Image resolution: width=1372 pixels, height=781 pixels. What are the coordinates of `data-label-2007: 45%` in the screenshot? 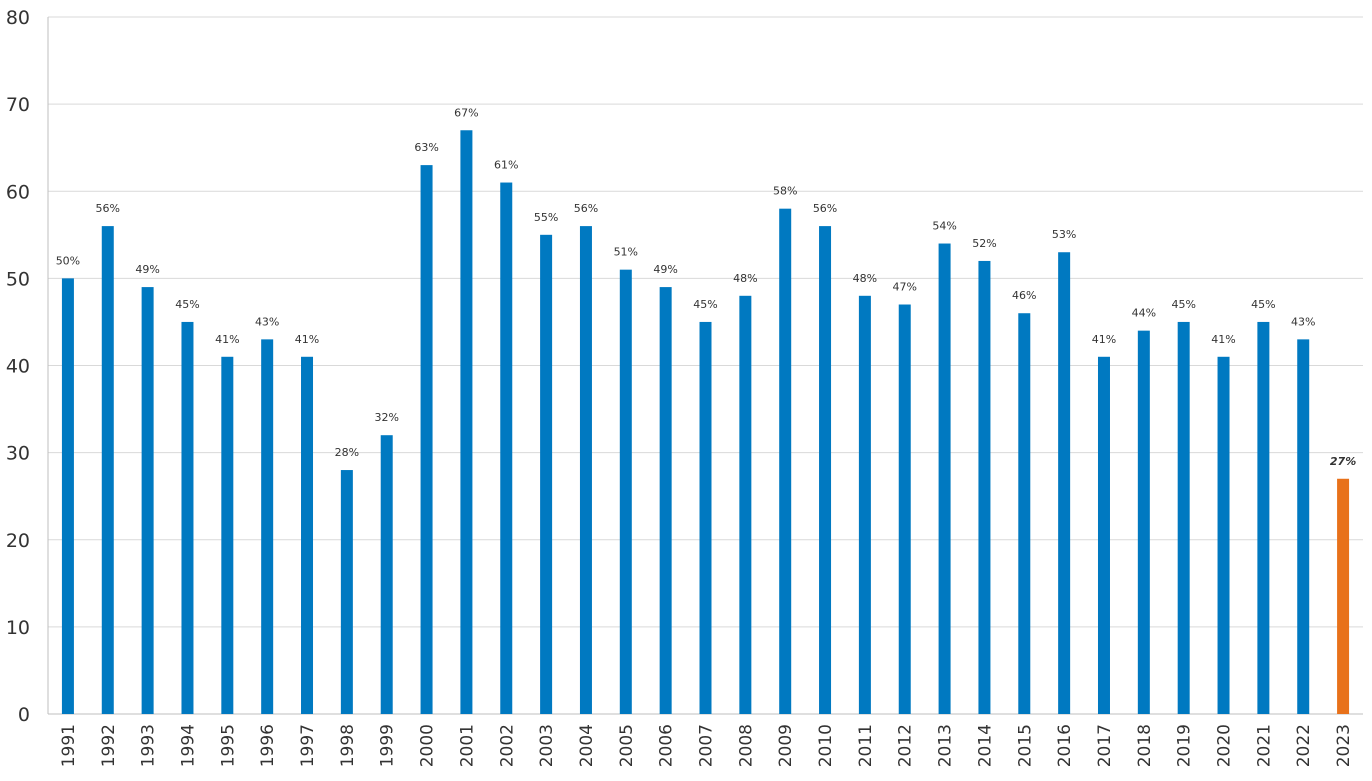 It's located at (705, 304).